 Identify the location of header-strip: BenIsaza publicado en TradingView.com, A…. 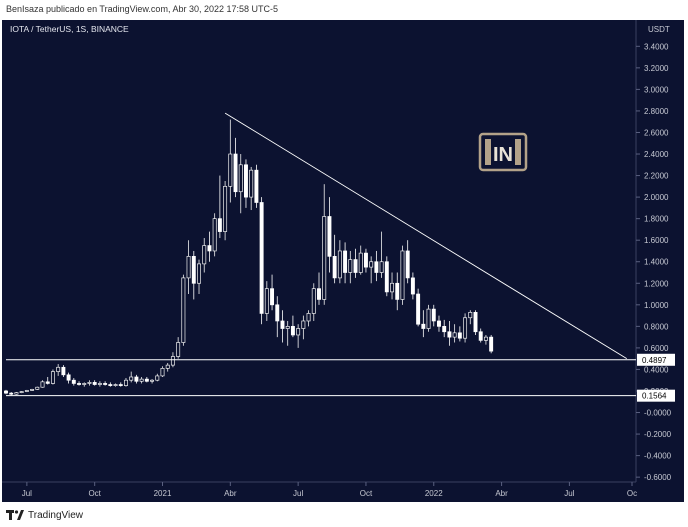
(344, 10).